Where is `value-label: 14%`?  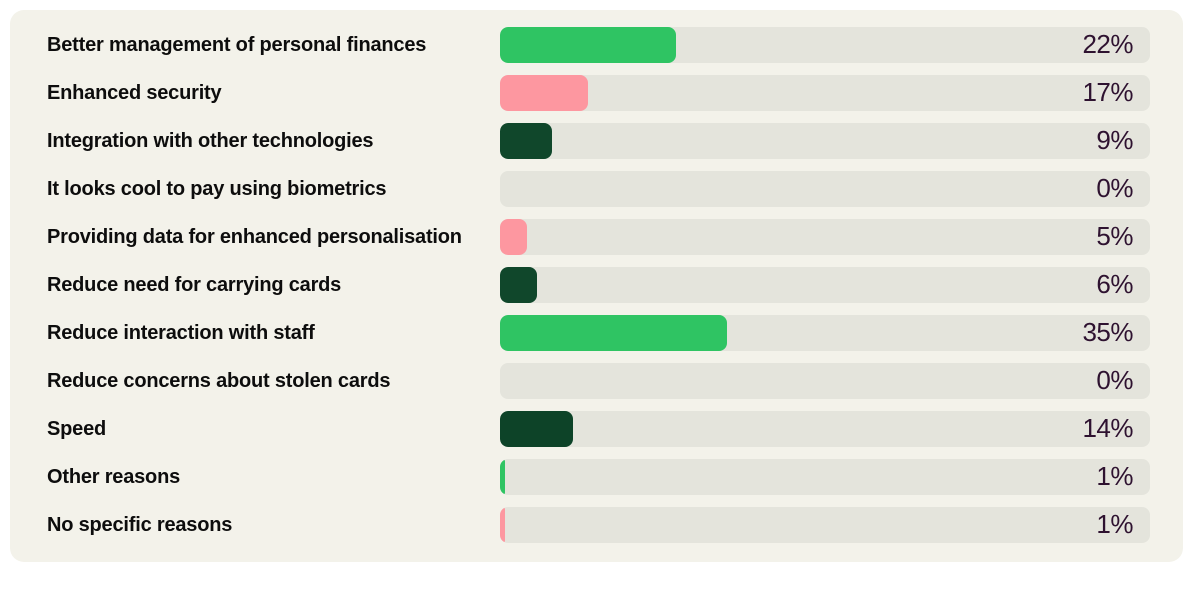 value-label: 14% is located at coordinates (1107, 428).